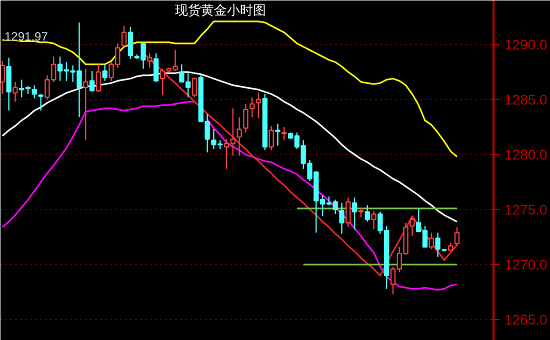  What do you see at coordinates (526, 44) in the screenshot?
I see `y-tick-label: 1290.0` at bounding box center [526, 44].